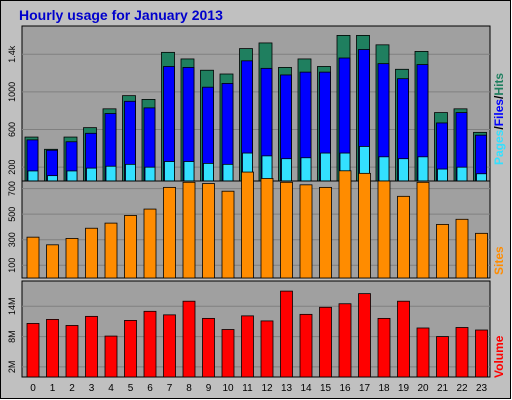 The width and height of the screenshot is (512, 400). Describe the element at coordinates (345, 388) in the screenshot. I see `x-tick-label: 16` at that location.